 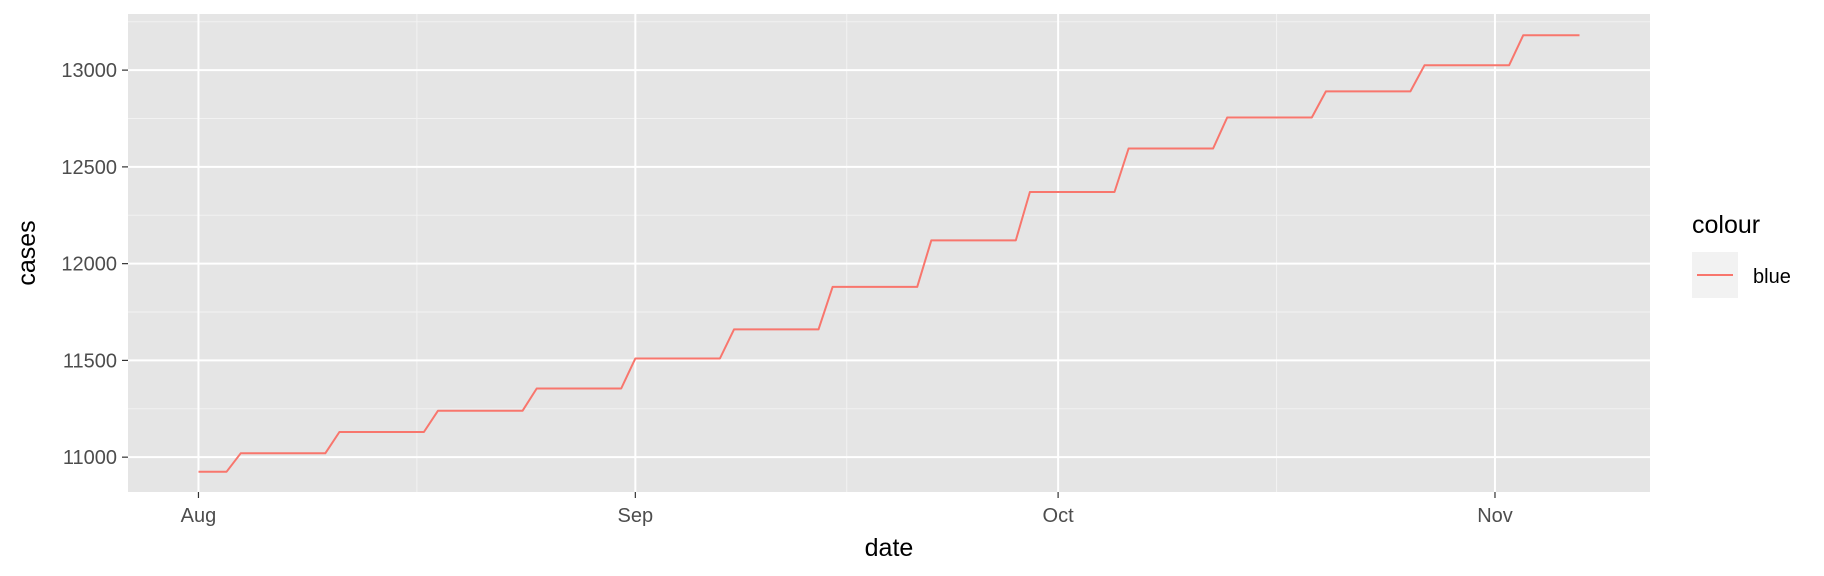 What do you see at coordinates (1772, 277) in the screenshot?
I see `legend-label: blue` at bounding box center [1772, 277].